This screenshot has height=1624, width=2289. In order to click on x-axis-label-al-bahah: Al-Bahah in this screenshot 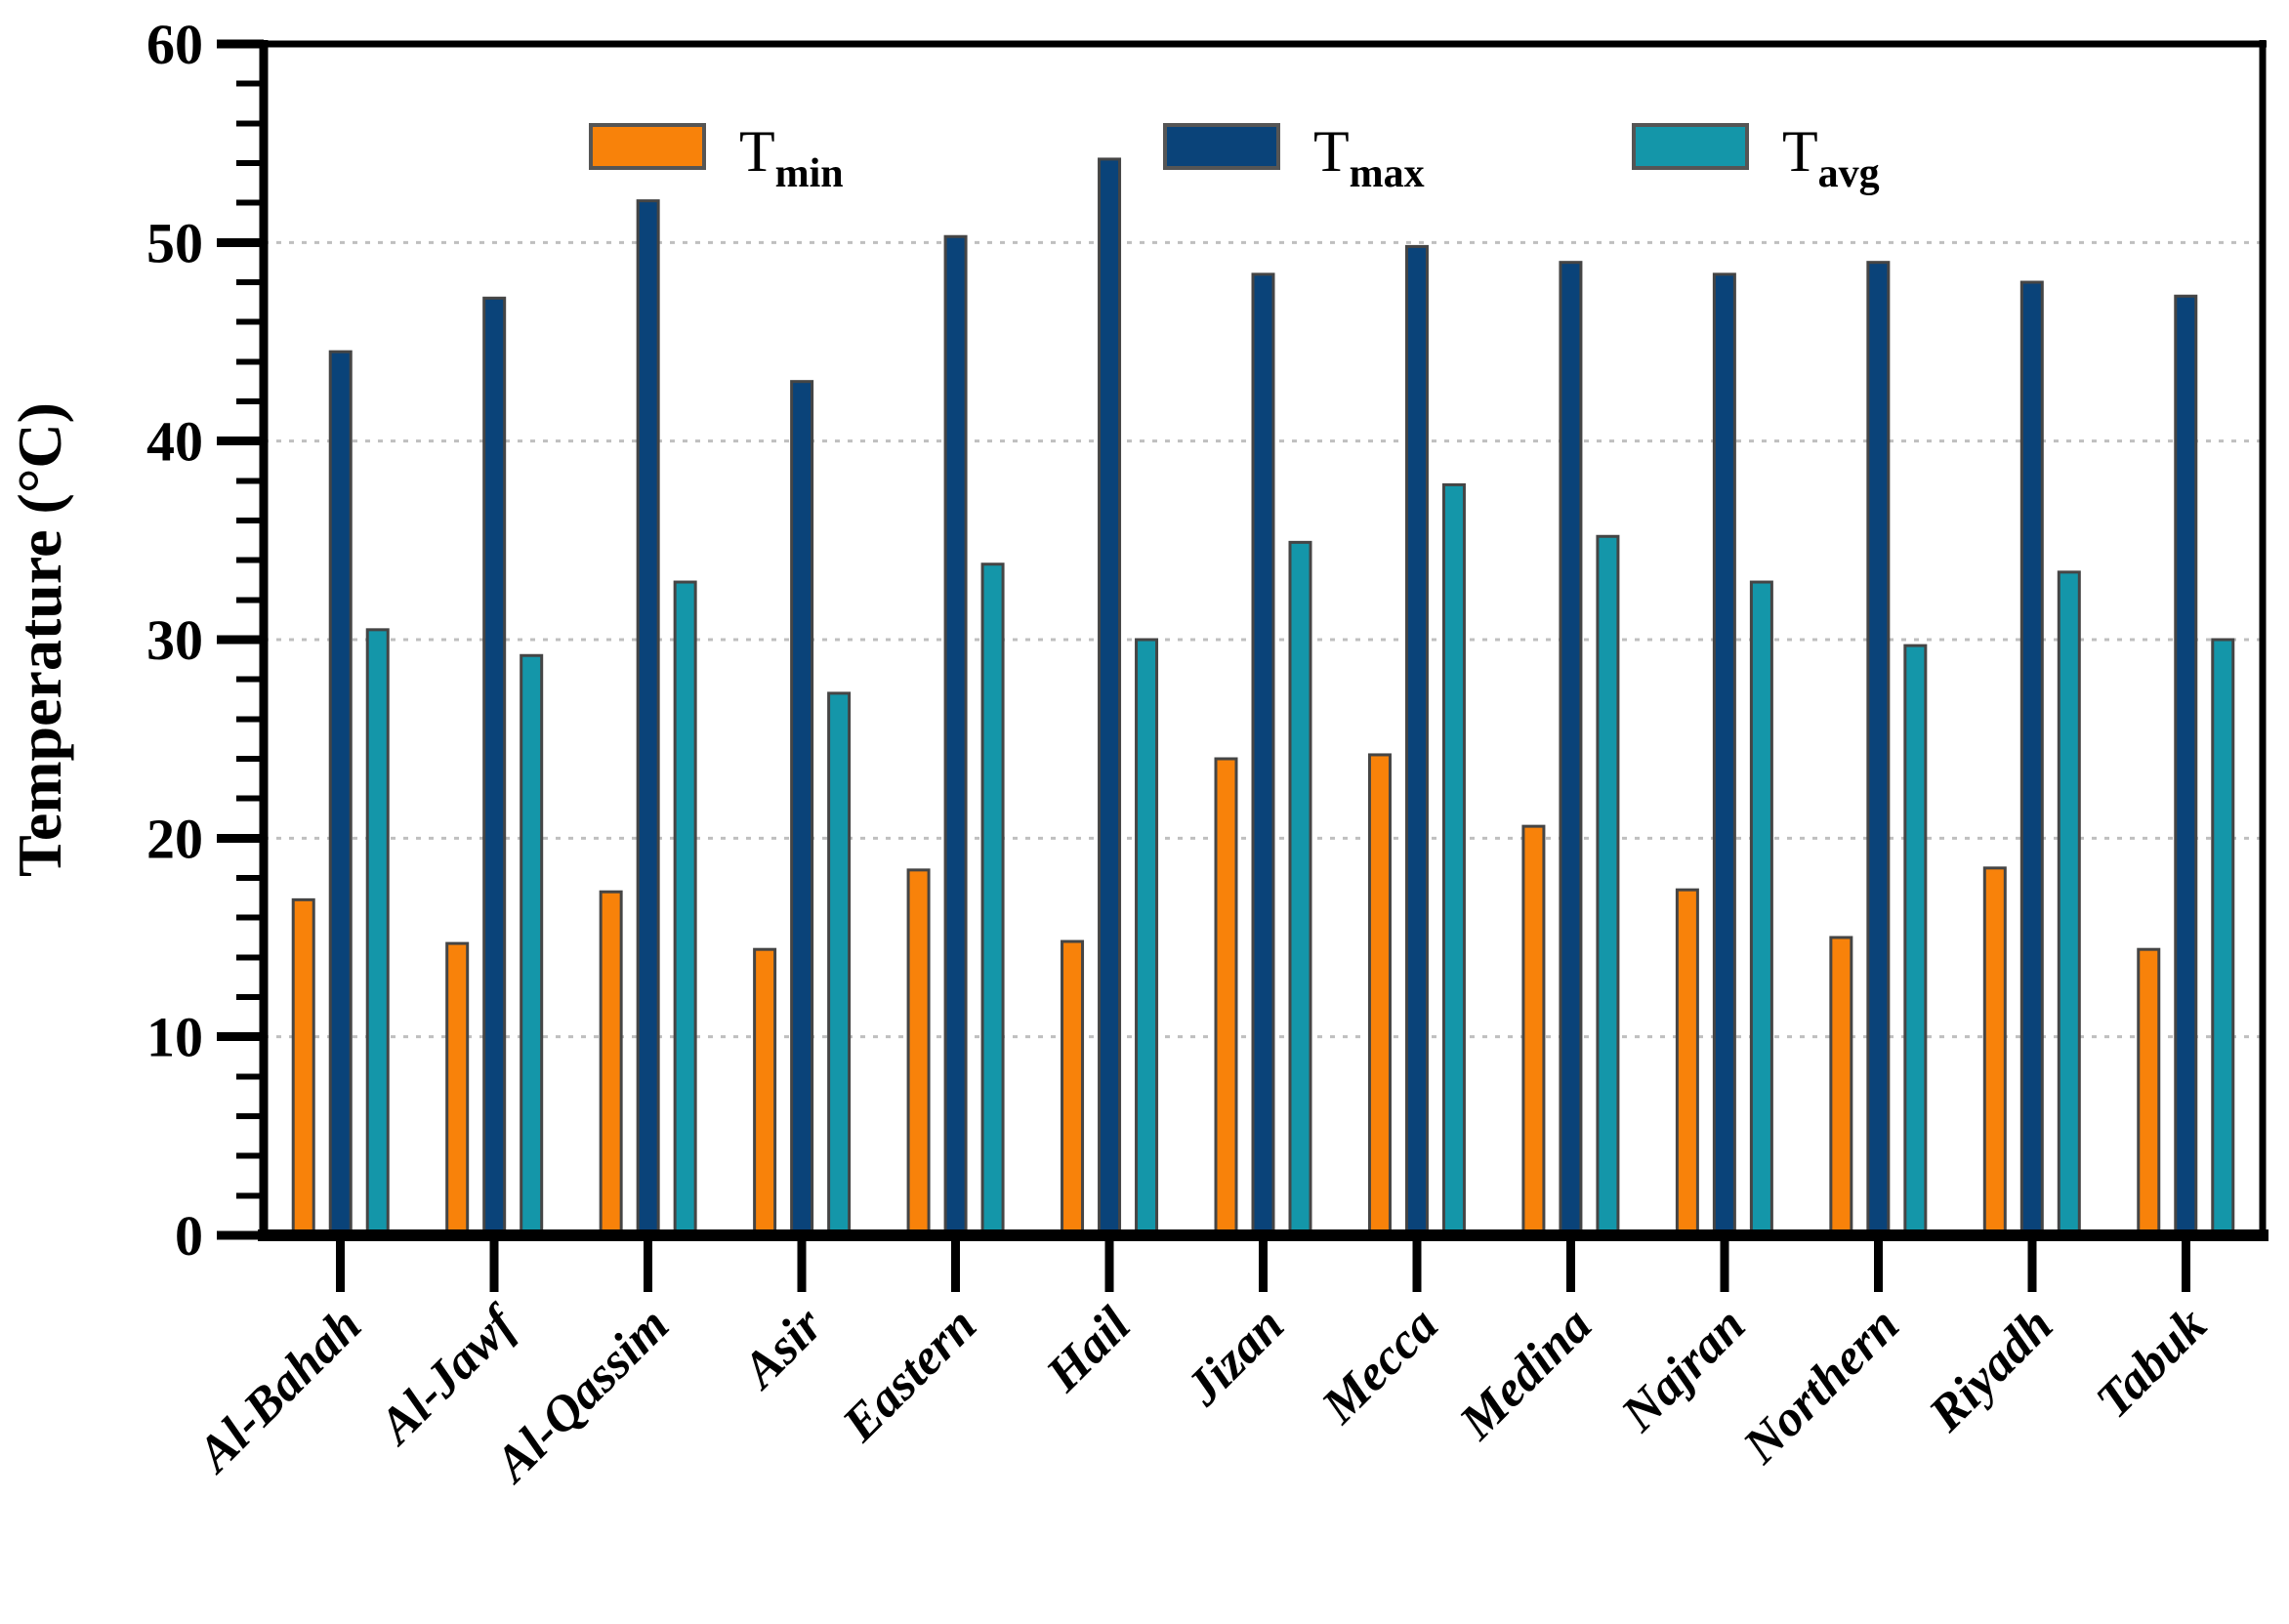, I will do `click(280, 1390)`.